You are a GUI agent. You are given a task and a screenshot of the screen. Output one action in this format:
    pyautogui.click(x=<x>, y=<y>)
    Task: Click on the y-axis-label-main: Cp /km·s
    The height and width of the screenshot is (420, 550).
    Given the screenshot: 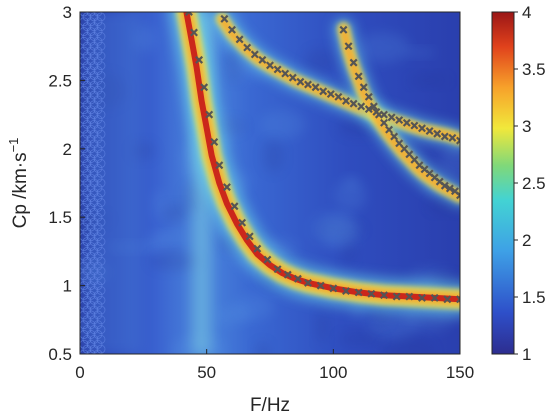 What is the action you would take?
    pyautogui.click(x=20, y=190)
    